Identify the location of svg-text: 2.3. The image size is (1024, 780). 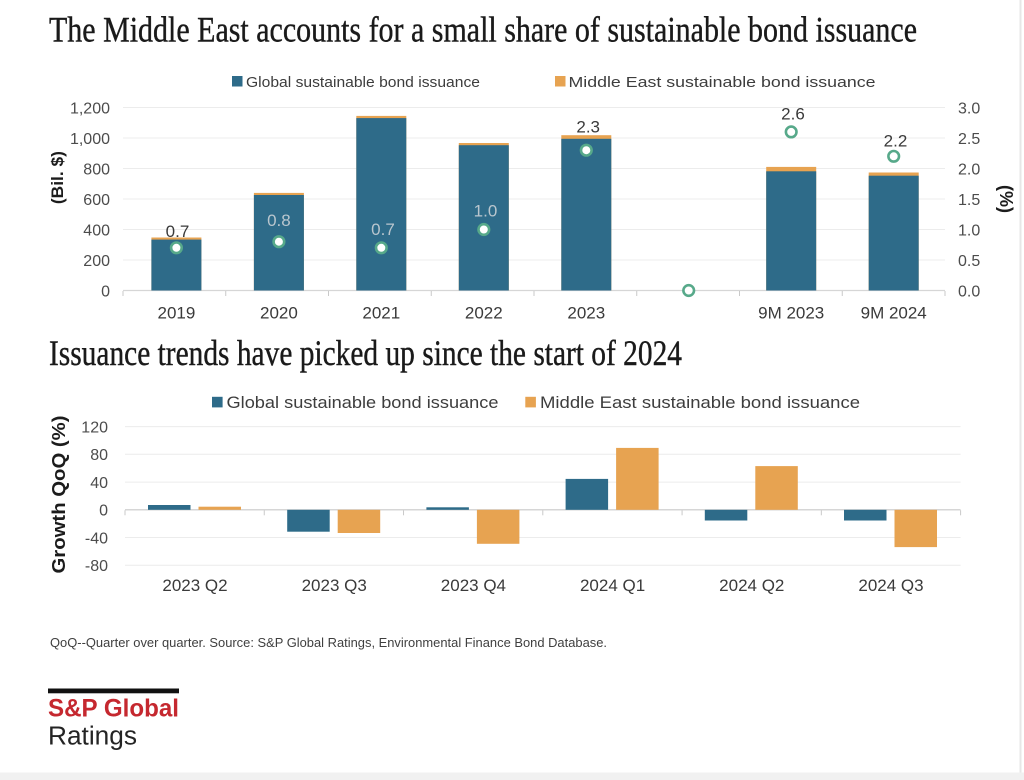
(588, 127).